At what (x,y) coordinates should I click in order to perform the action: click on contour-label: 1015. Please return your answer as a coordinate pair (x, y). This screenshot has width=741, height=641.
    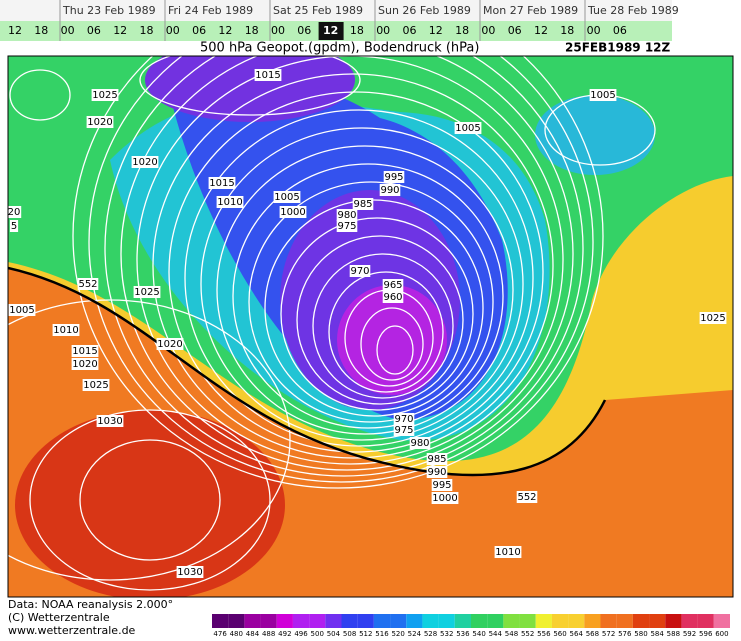
    Looking at the image, I should click on (221, 183).